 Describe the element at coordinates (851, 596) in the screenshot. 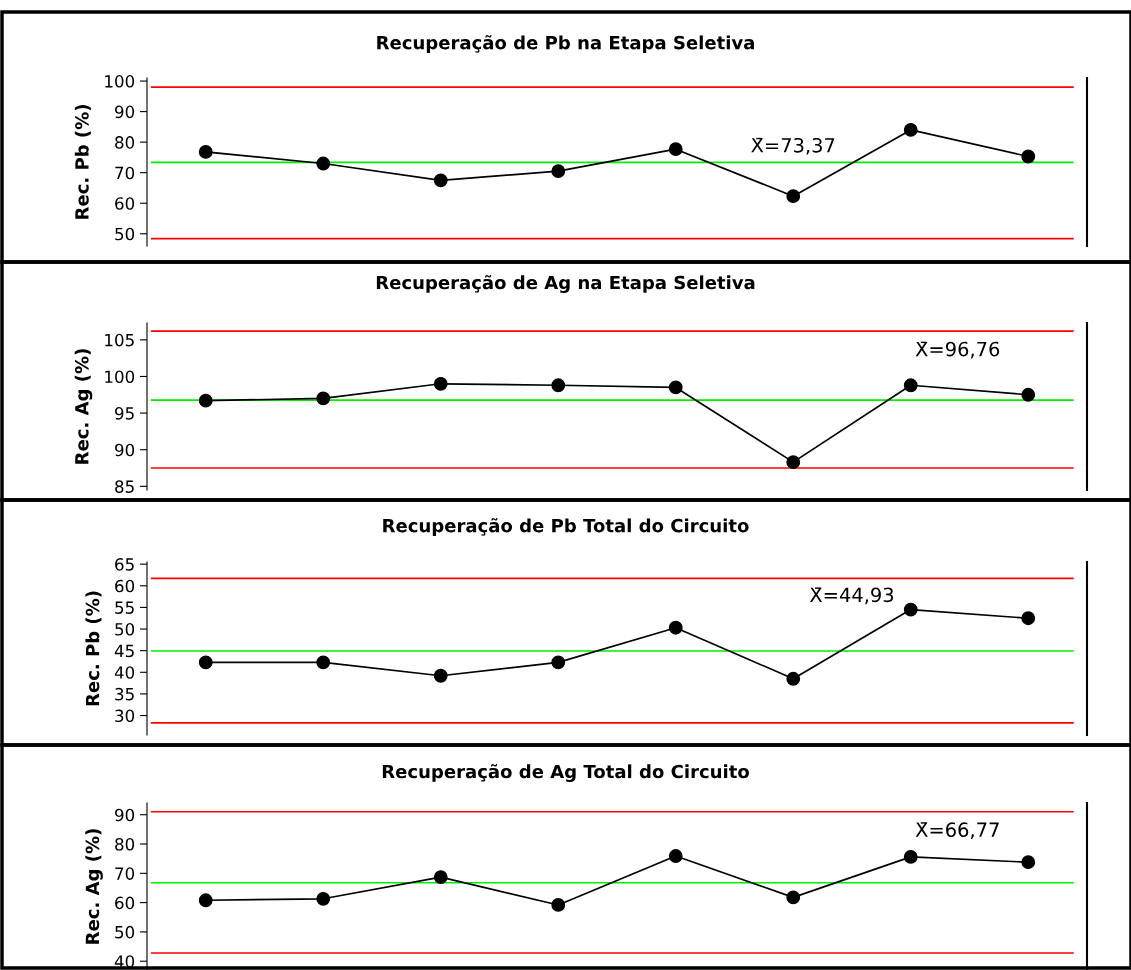

I see `ref-line-label: X̄=44,93` at that location.